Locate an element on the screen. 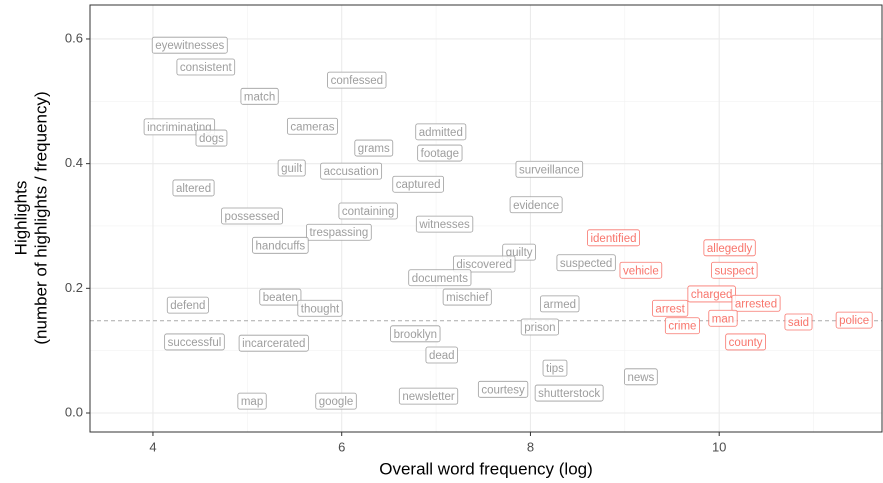 This screenshot has height=483, width=883. word-label: eyewitnesses is located at coordinates (189, 45).